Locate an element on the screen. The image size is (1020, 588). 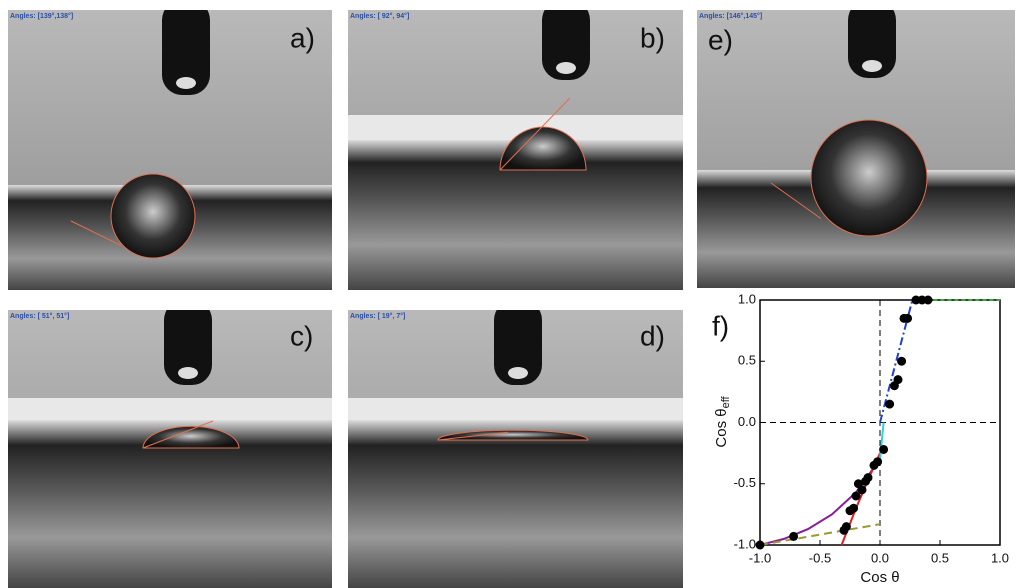
y-axis-label: Cos θeff is located at coordinates (722, 421).